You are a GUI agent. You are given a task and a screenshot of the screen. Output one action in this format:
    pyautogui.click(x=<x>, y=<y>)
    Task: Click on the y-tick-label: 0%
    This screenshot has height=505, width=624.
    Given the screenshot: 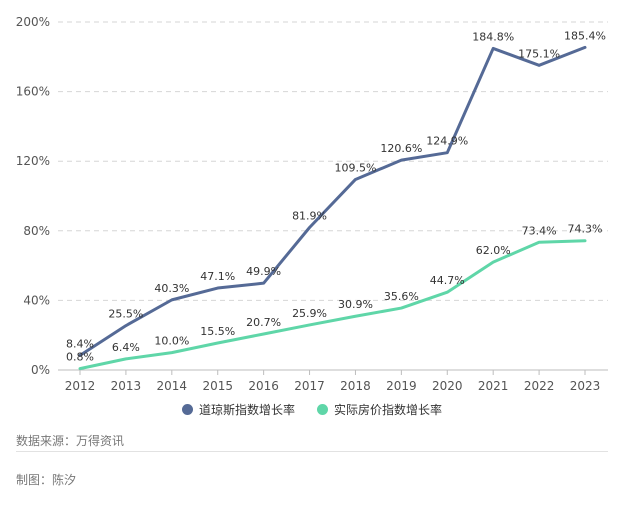 What is the action you would take?
    pyautogui.click(x=40, y=370)
    